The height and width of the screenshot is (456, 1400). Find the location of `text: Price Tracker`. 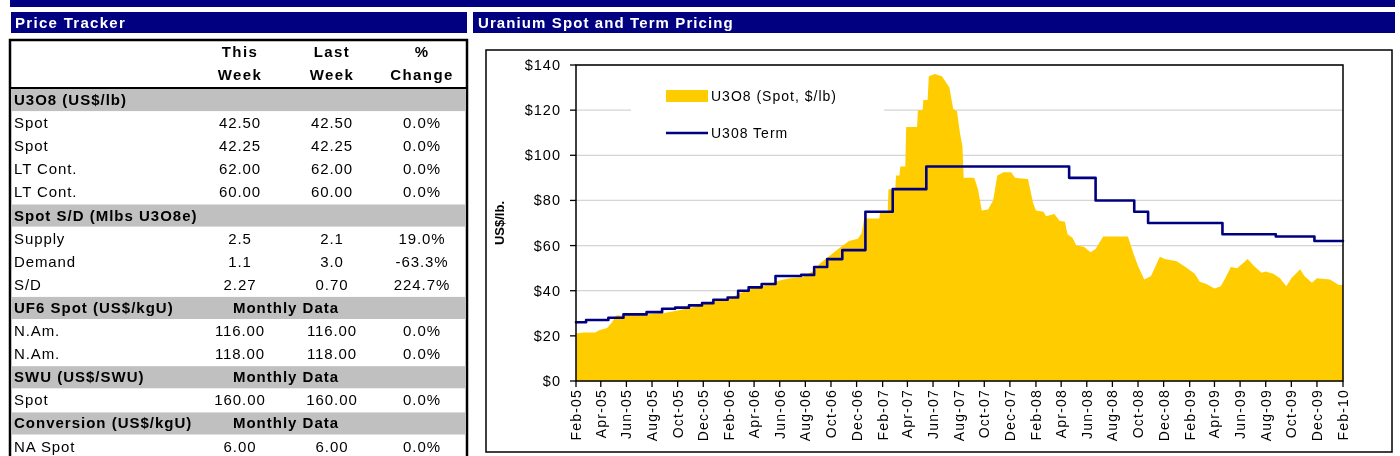

text: Price Tracker is located at coordinates (71, 22).